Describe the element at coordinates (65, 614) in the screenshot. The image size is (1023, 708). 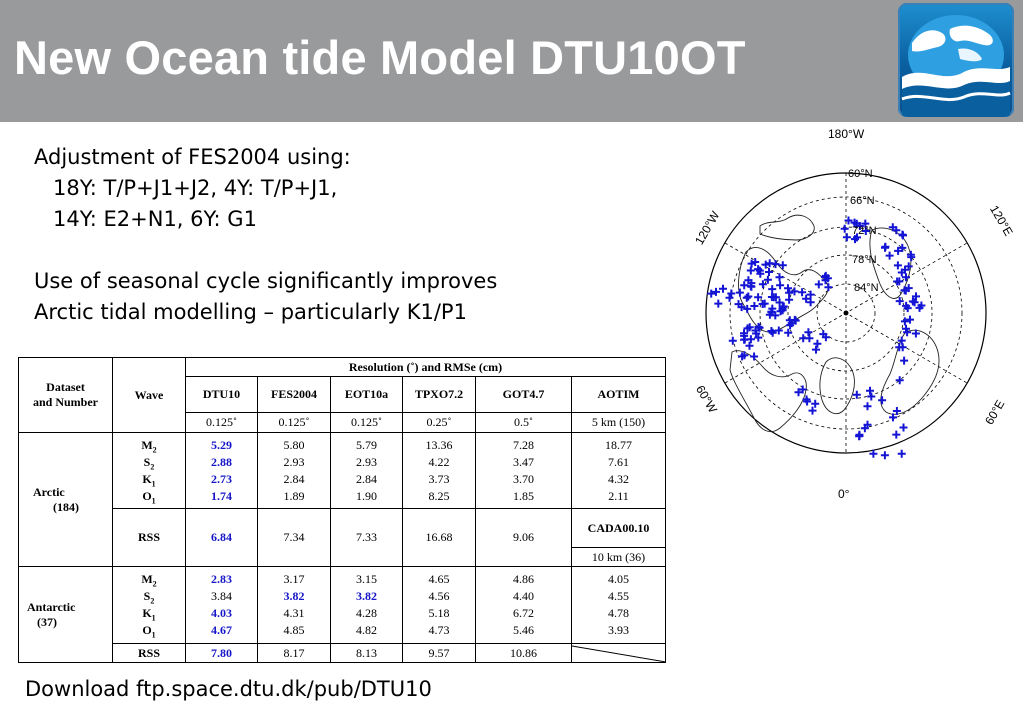
I see `antarctic-label: Antarctic (37)` at that location.